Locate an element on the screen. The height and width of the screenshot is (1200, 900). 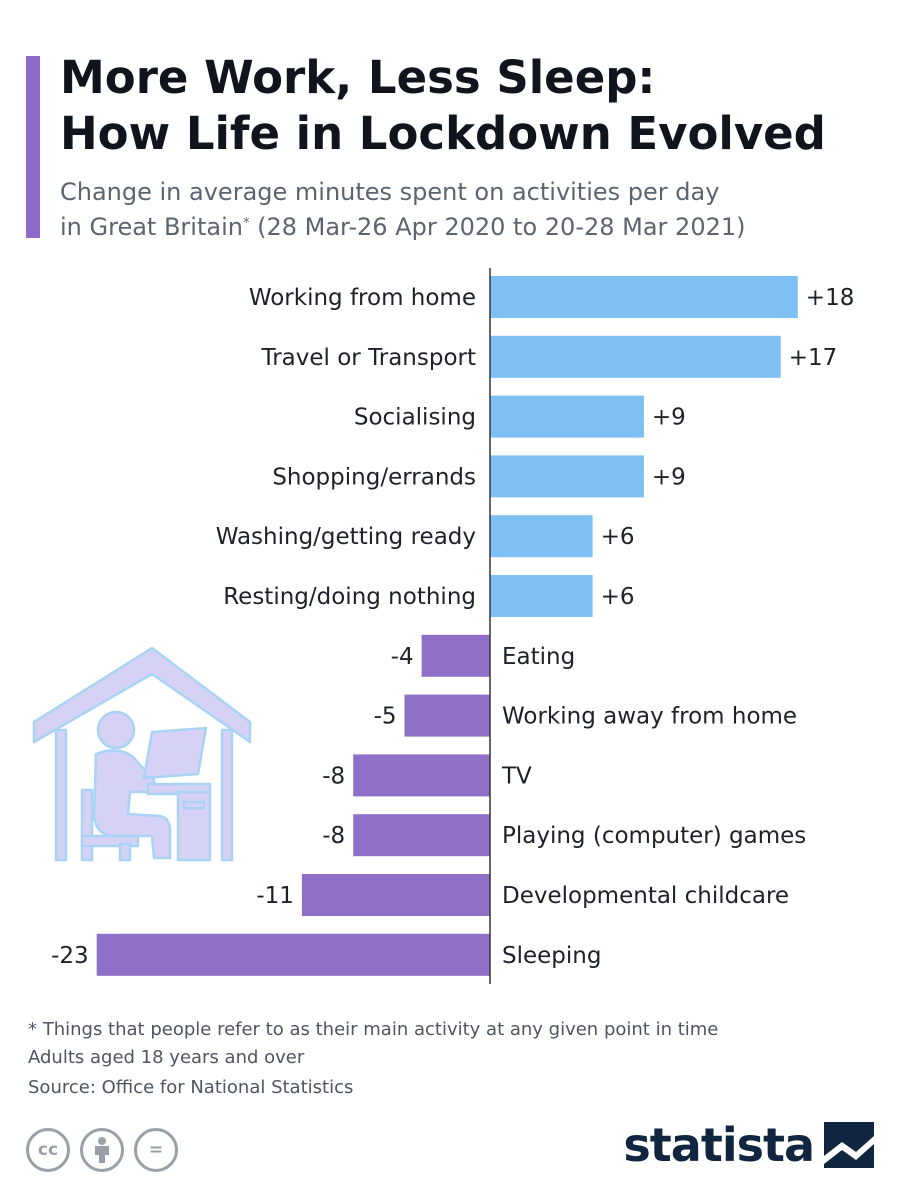
category-label: Playing (computer) games is located at coordinates (654, 836).